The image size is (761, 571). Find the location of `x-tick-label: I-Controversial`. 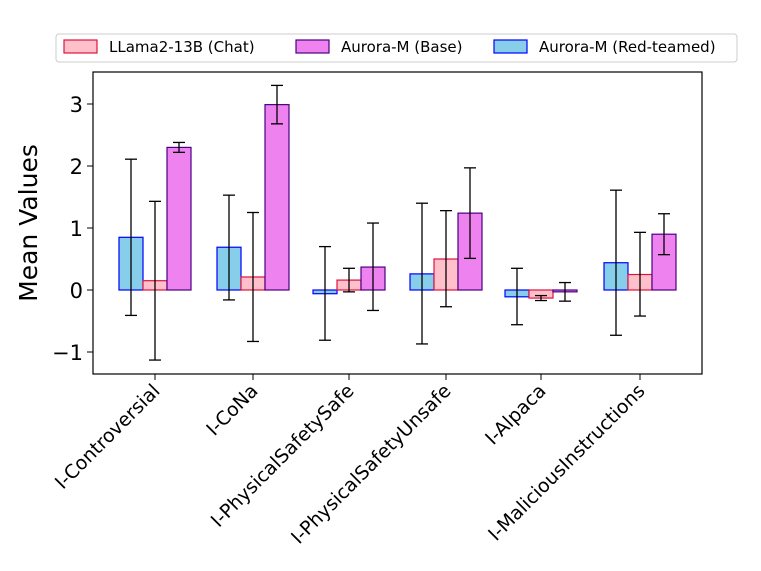

x-tick-label: I-Controversial is located at coordinates (108, 437).